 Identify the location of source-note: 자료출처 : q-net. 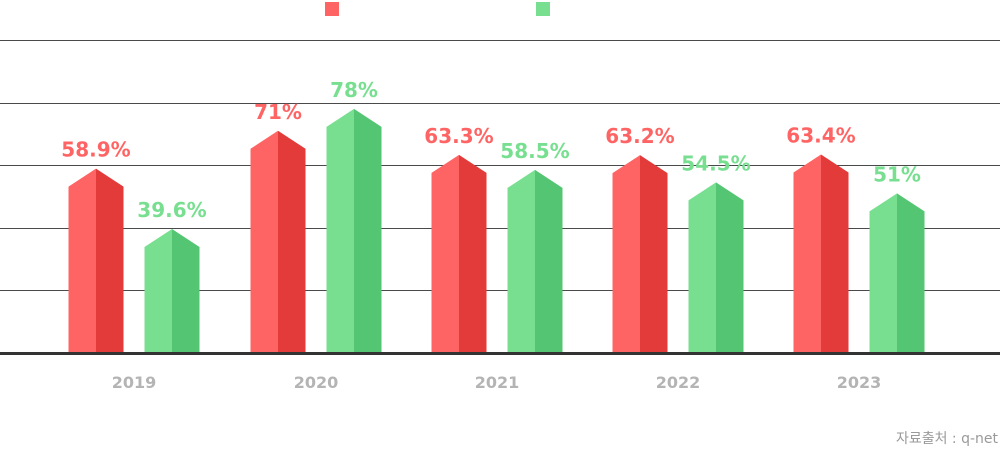
(946, 439).